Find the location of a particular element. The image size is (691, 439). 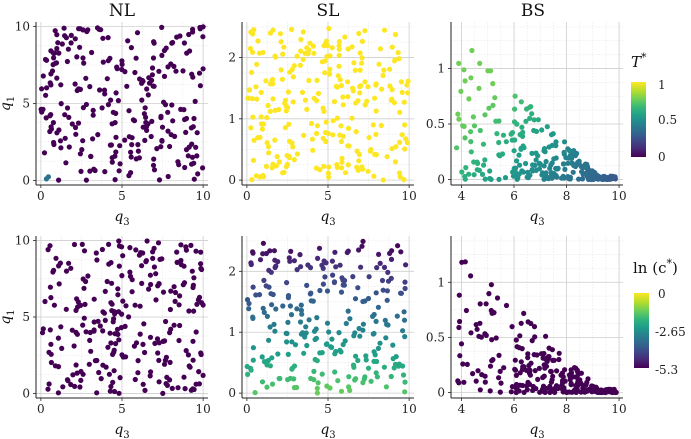

x-tick-label: 10 is located at coordinates (618, 196).